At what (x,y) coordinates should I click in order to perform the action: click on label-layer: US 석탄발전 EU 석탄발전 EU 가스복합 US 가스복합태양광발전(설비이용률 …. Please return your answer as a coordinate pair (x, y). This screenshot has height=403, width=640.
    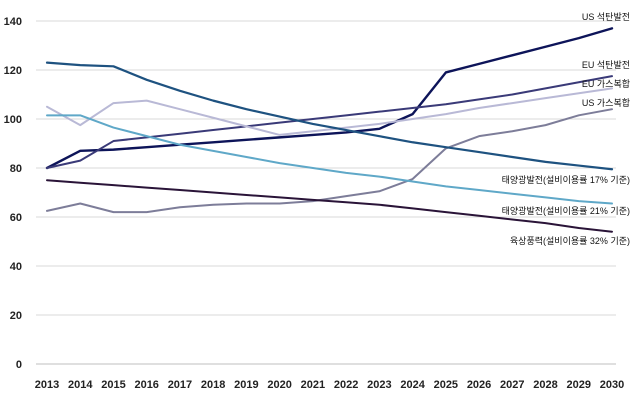
    Looking at the image, I should click on (566, 129).